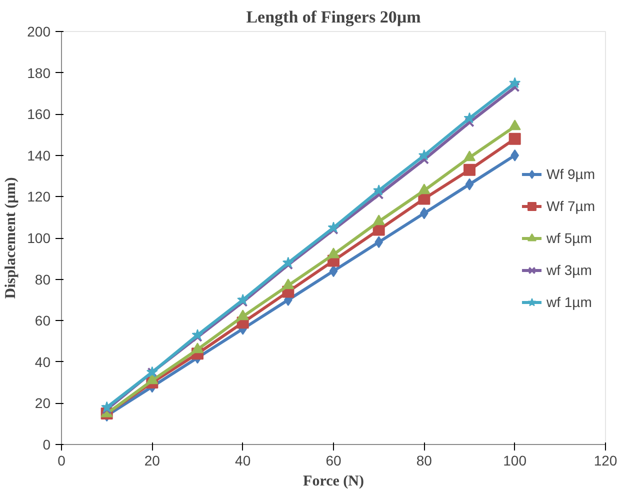  I want to click on legend-label: wf 1µm, so click(569, 302).